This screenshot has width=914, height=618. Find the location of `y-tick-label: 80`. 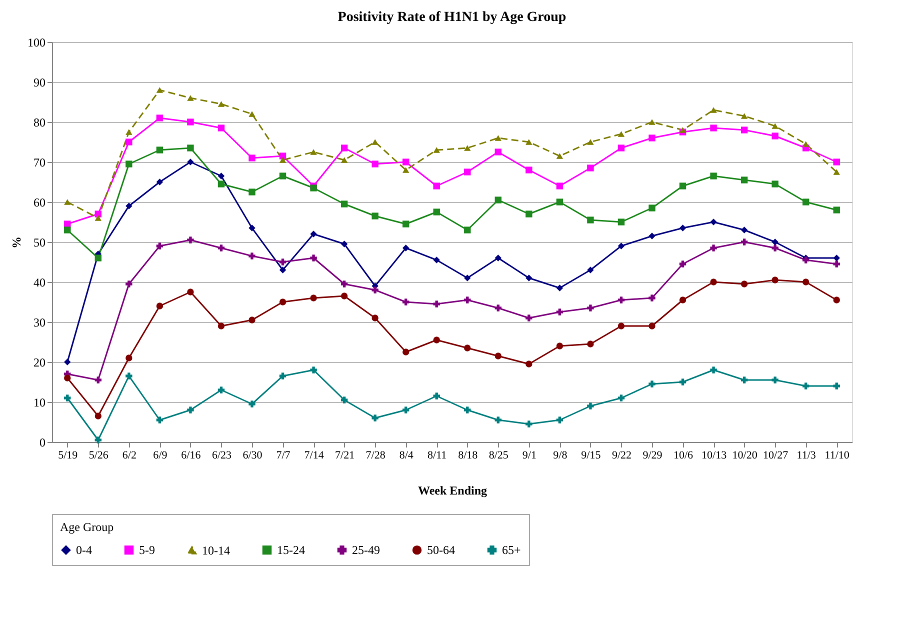

y-tick-label: 80 is located at coordinates (40, 123).